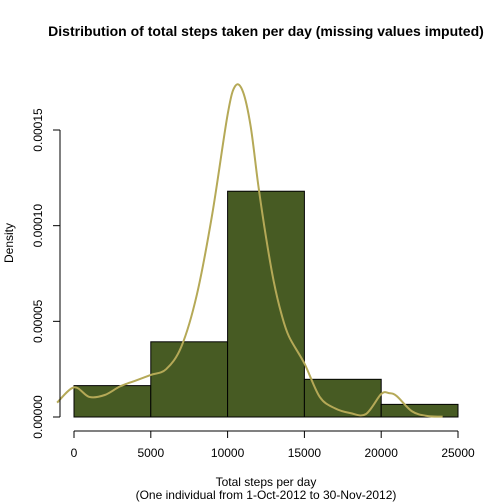 The width and height of the screenshot is (504, 504). I want to click on x-tick-label: 10000, so click(228, 453).